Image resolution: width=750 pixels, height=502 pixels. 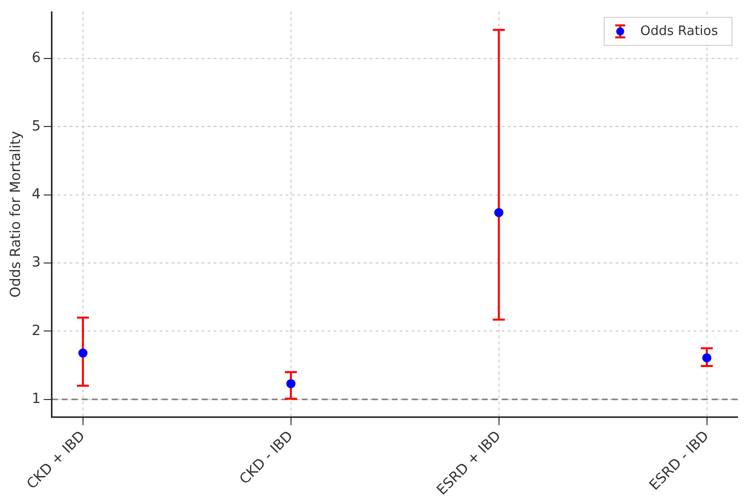 I want to click on x-tick-label: CKD - IBD, so click(x=266, y=458).